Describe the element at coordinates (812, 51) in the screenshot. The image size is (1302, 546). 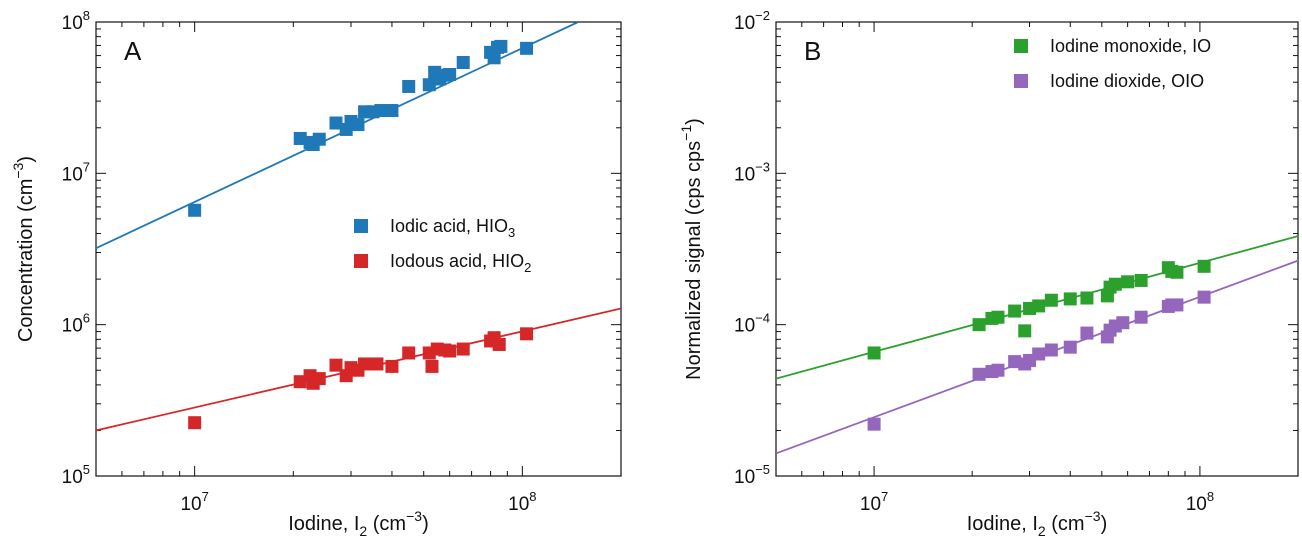
I see `panel-label: B` at that location.